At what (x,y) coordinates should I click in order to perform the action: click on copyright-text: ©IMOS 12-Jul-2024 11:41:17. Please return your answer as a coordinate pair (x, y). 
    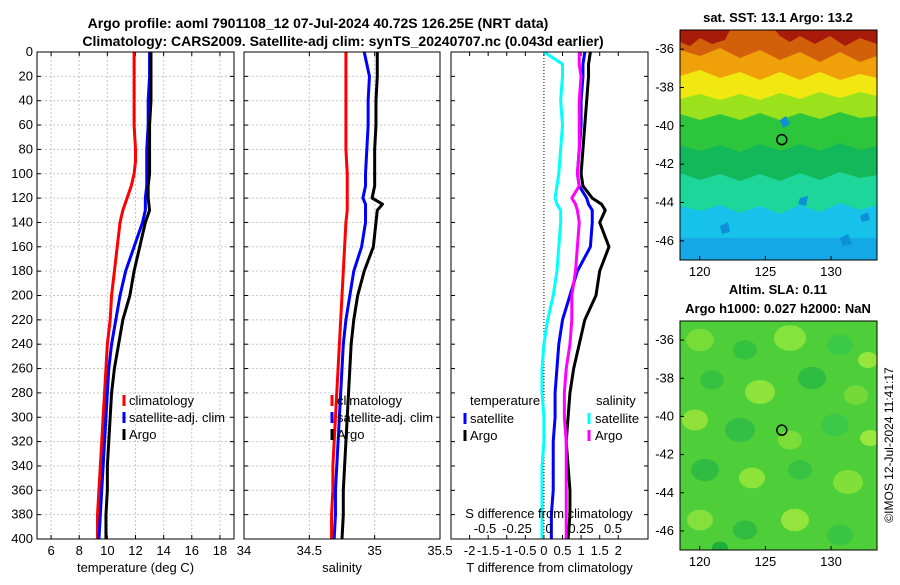
    Looking at the image, I should click on (889, 445).